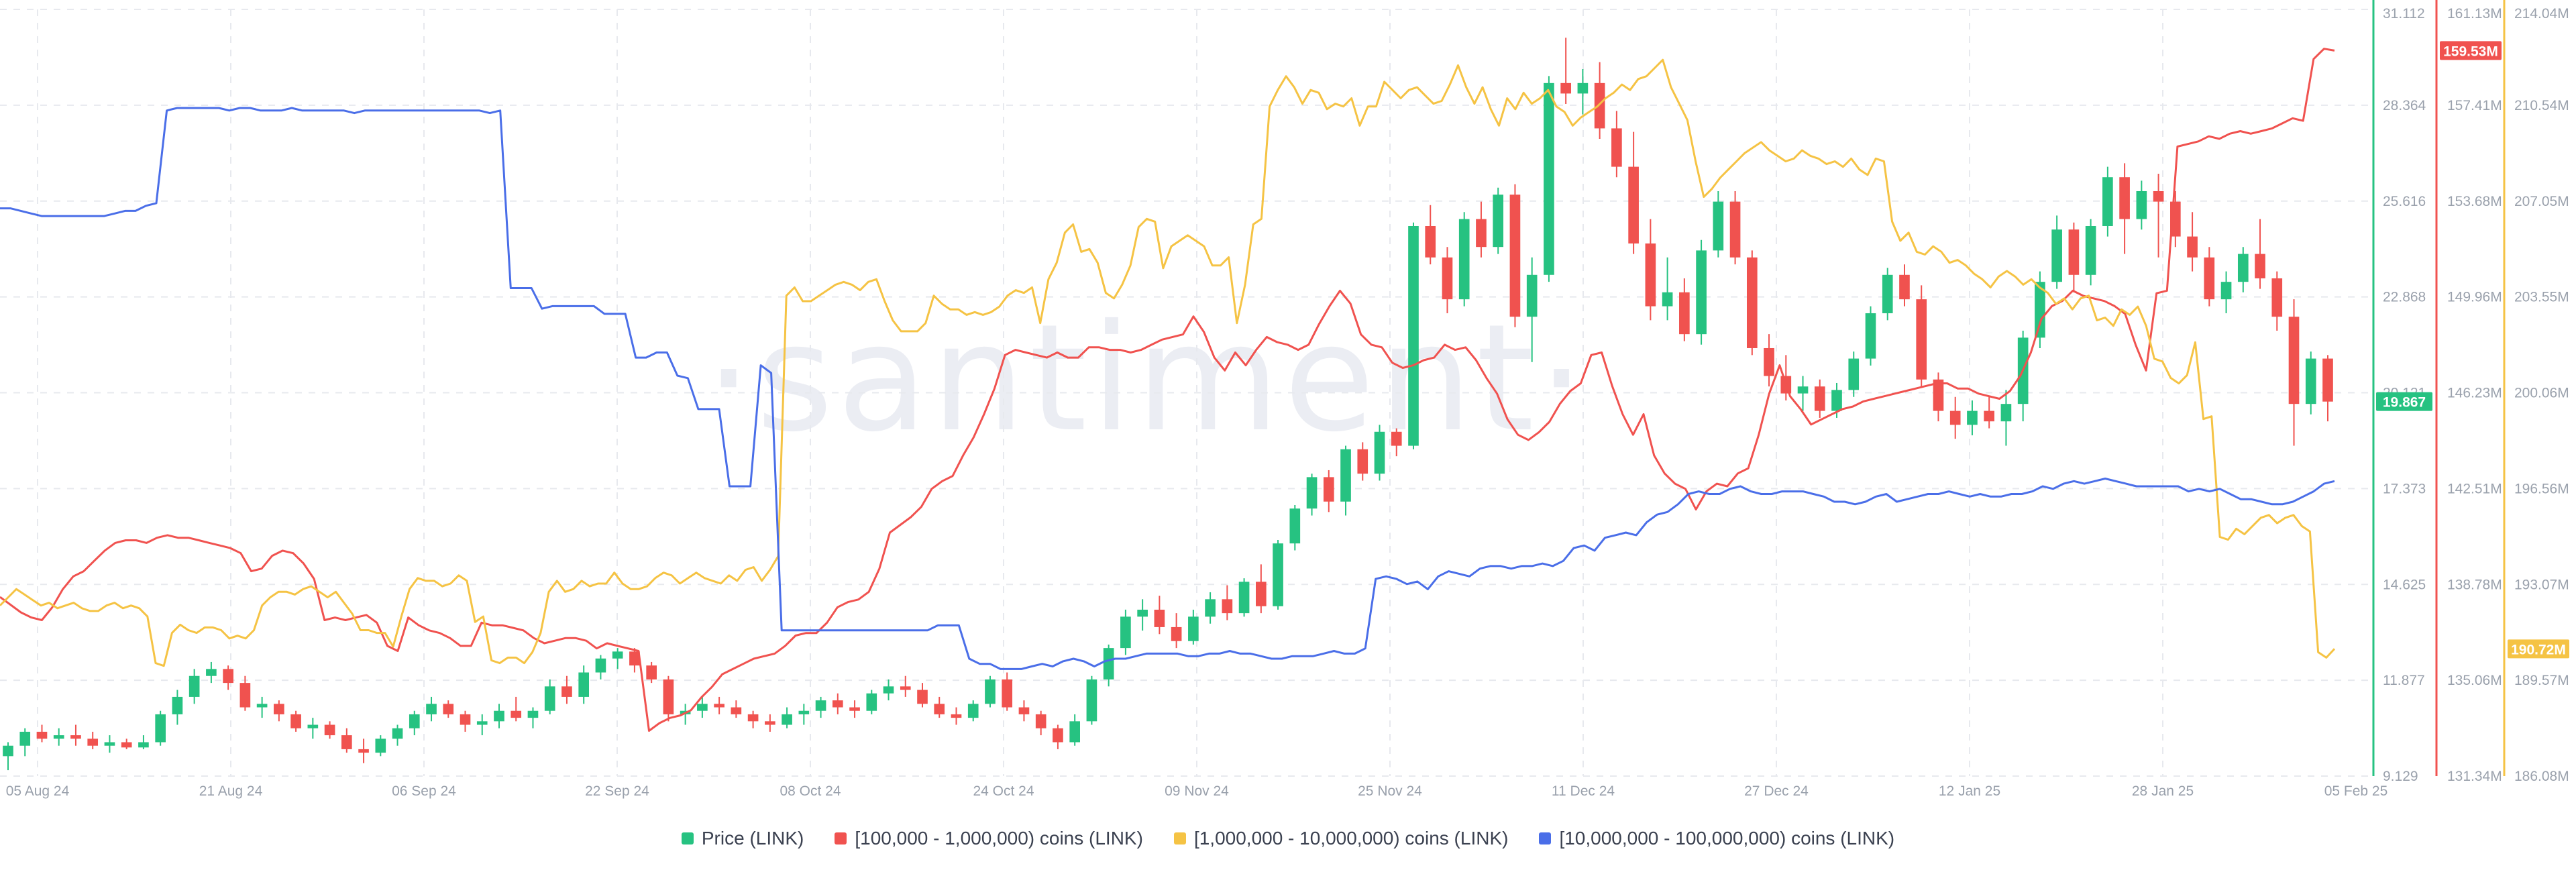 Image resolution: width=2576 pixels, height=872 pixels. Describe the element at coordinates (810, 791) in the screenshot. I see `x-tick-label: 08 Oct 24` at that location.